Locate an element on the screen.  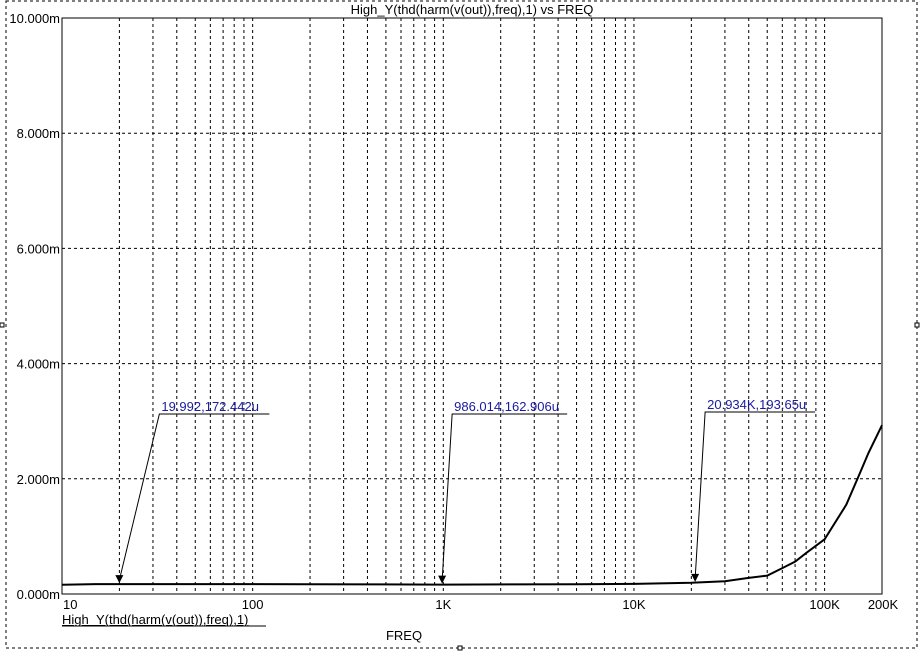
x-tick-label: 200K is located at coordinates (883, 604).